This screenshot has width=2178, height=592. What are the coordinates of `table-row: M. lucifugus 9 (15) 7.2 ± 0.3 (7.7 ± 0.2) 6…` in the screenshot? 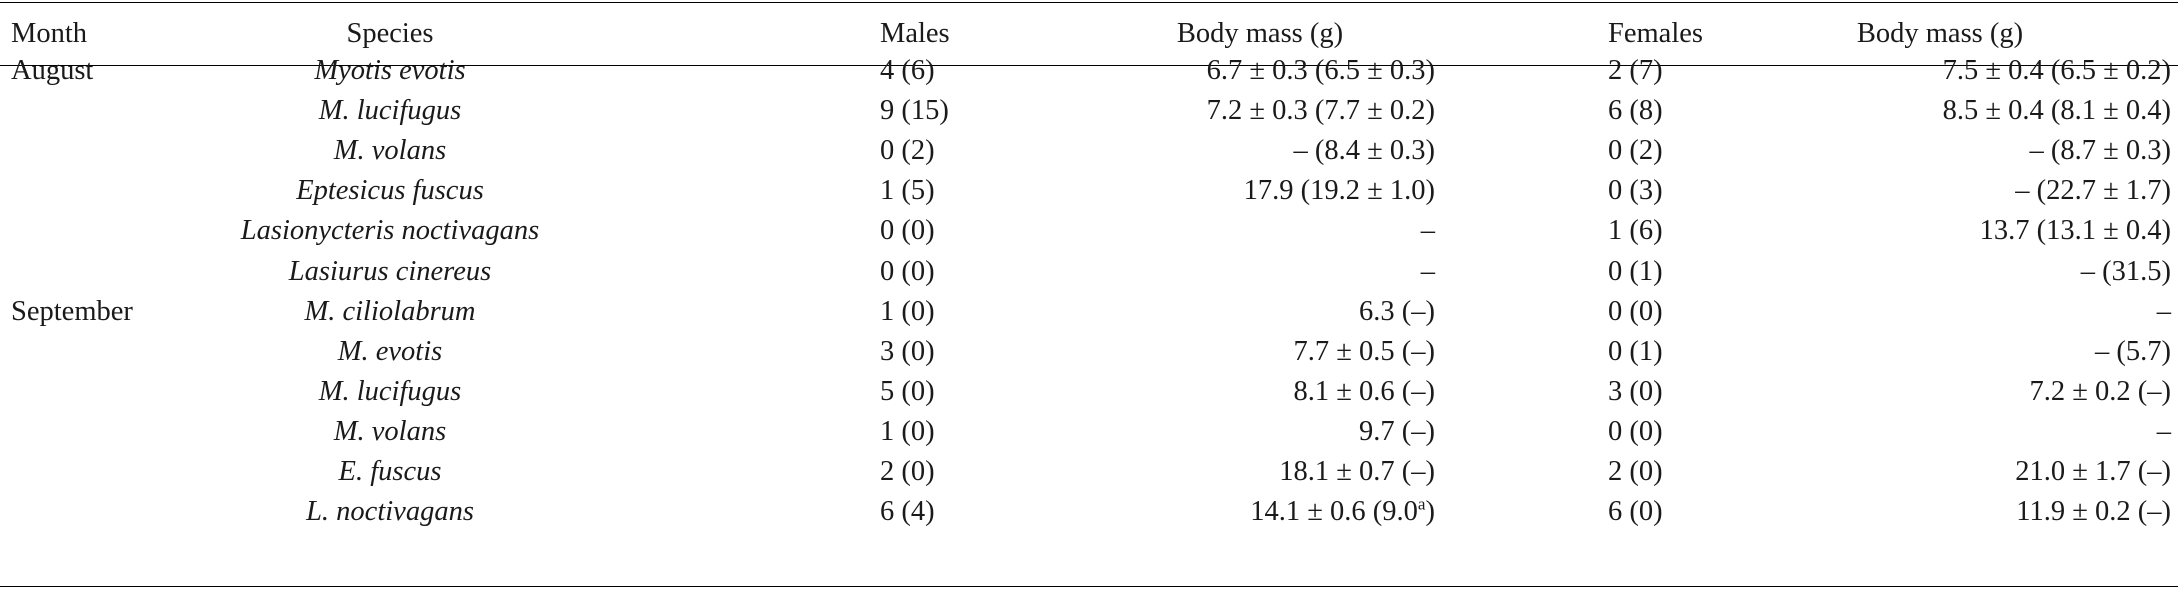 It's located at (1089, 111).